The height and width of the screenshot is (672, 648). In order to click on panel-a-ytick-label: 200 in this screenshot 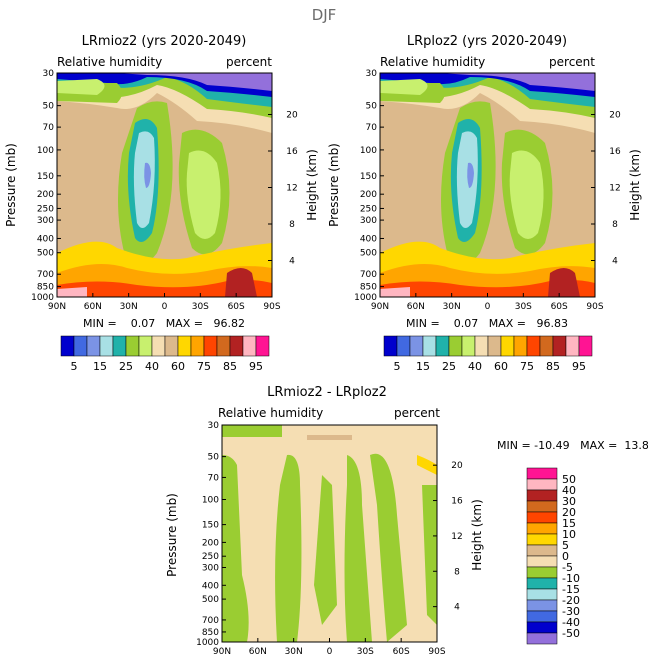, I will do `click(45, 195)`.